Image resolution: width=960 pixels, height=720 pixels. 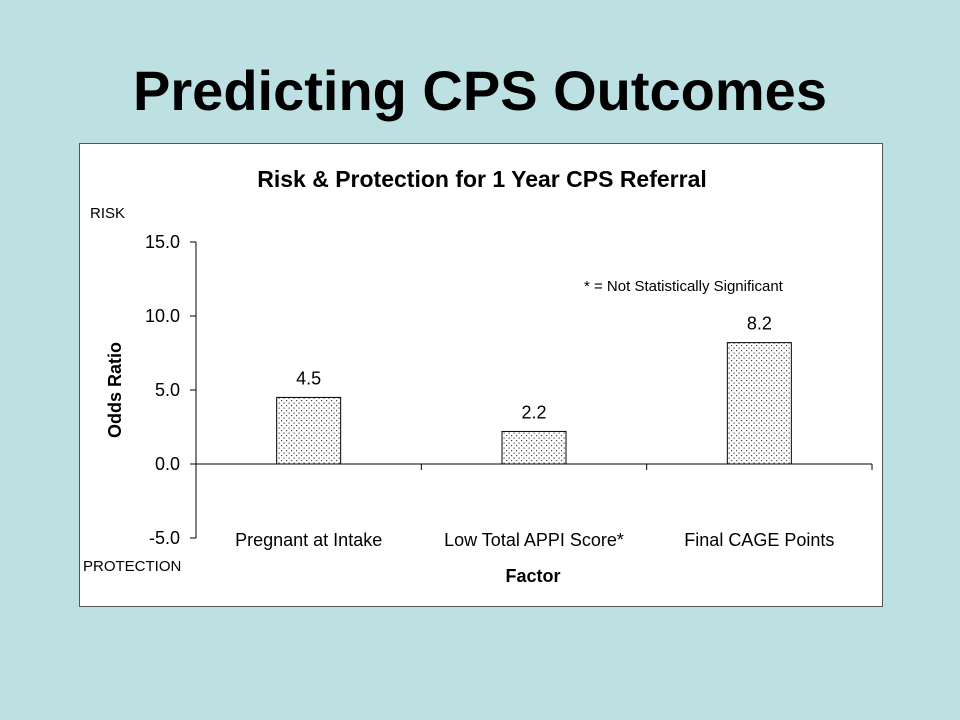 I want to click on y-tick-label: 15.0, so click(x=162, y=242).